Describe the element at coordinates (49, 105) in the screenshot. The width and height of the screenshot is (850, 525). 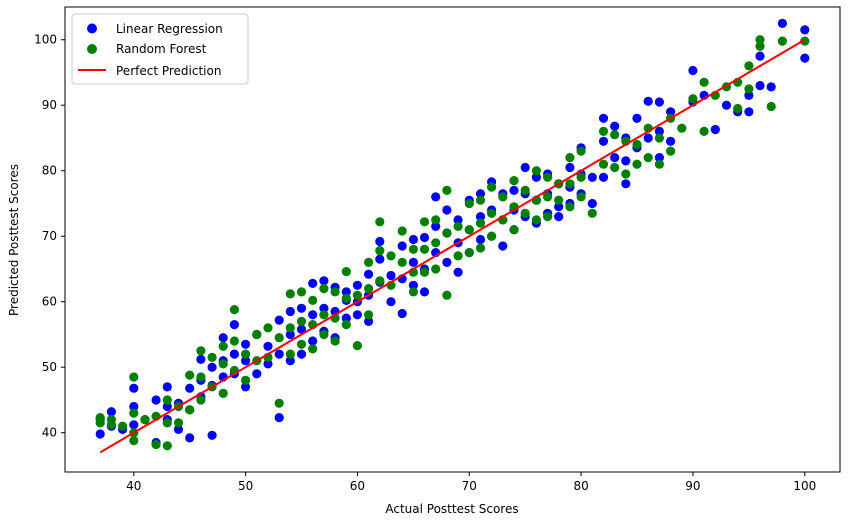
I see `y-tick-label: 90` at that location.